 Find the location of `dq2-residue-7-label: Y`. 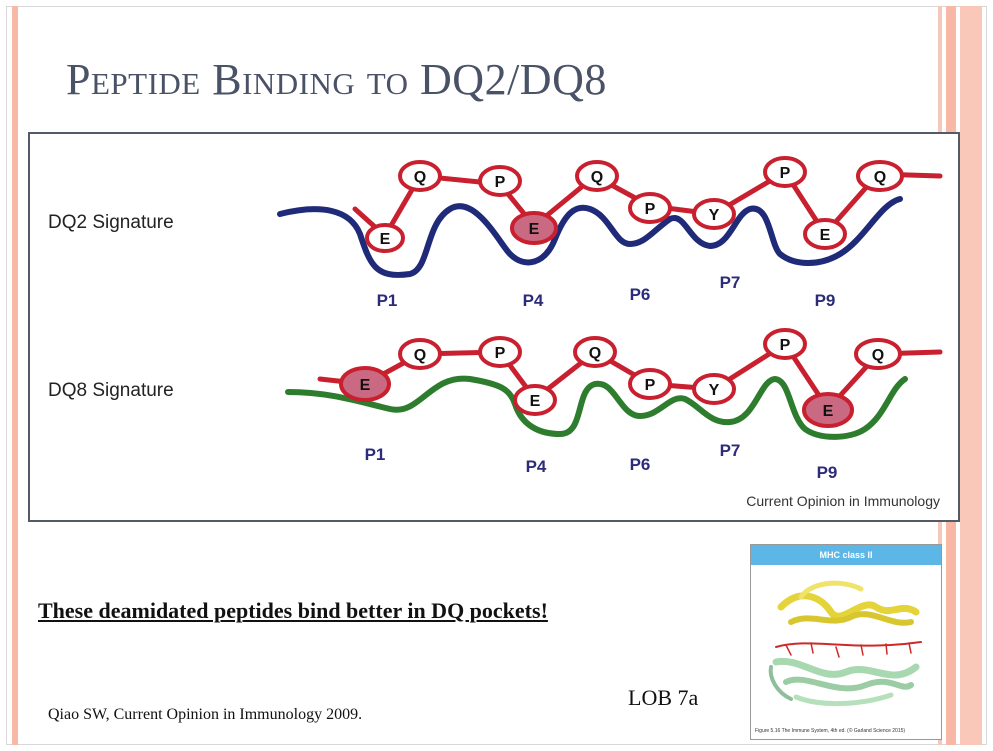

dq2-residue-7-label: Y is located at coordinates (714, 215).